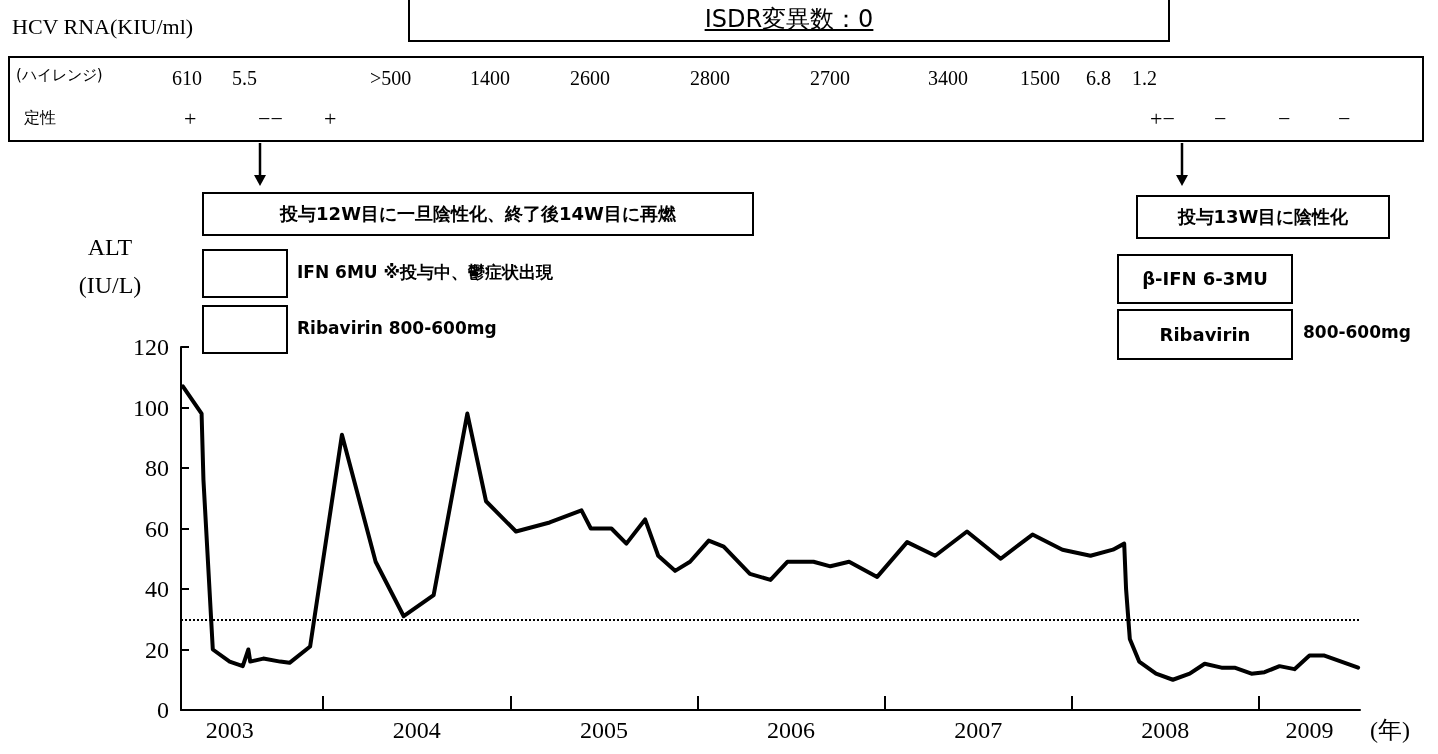  I want to click on y-tick-label: 40, so click(157, 589).